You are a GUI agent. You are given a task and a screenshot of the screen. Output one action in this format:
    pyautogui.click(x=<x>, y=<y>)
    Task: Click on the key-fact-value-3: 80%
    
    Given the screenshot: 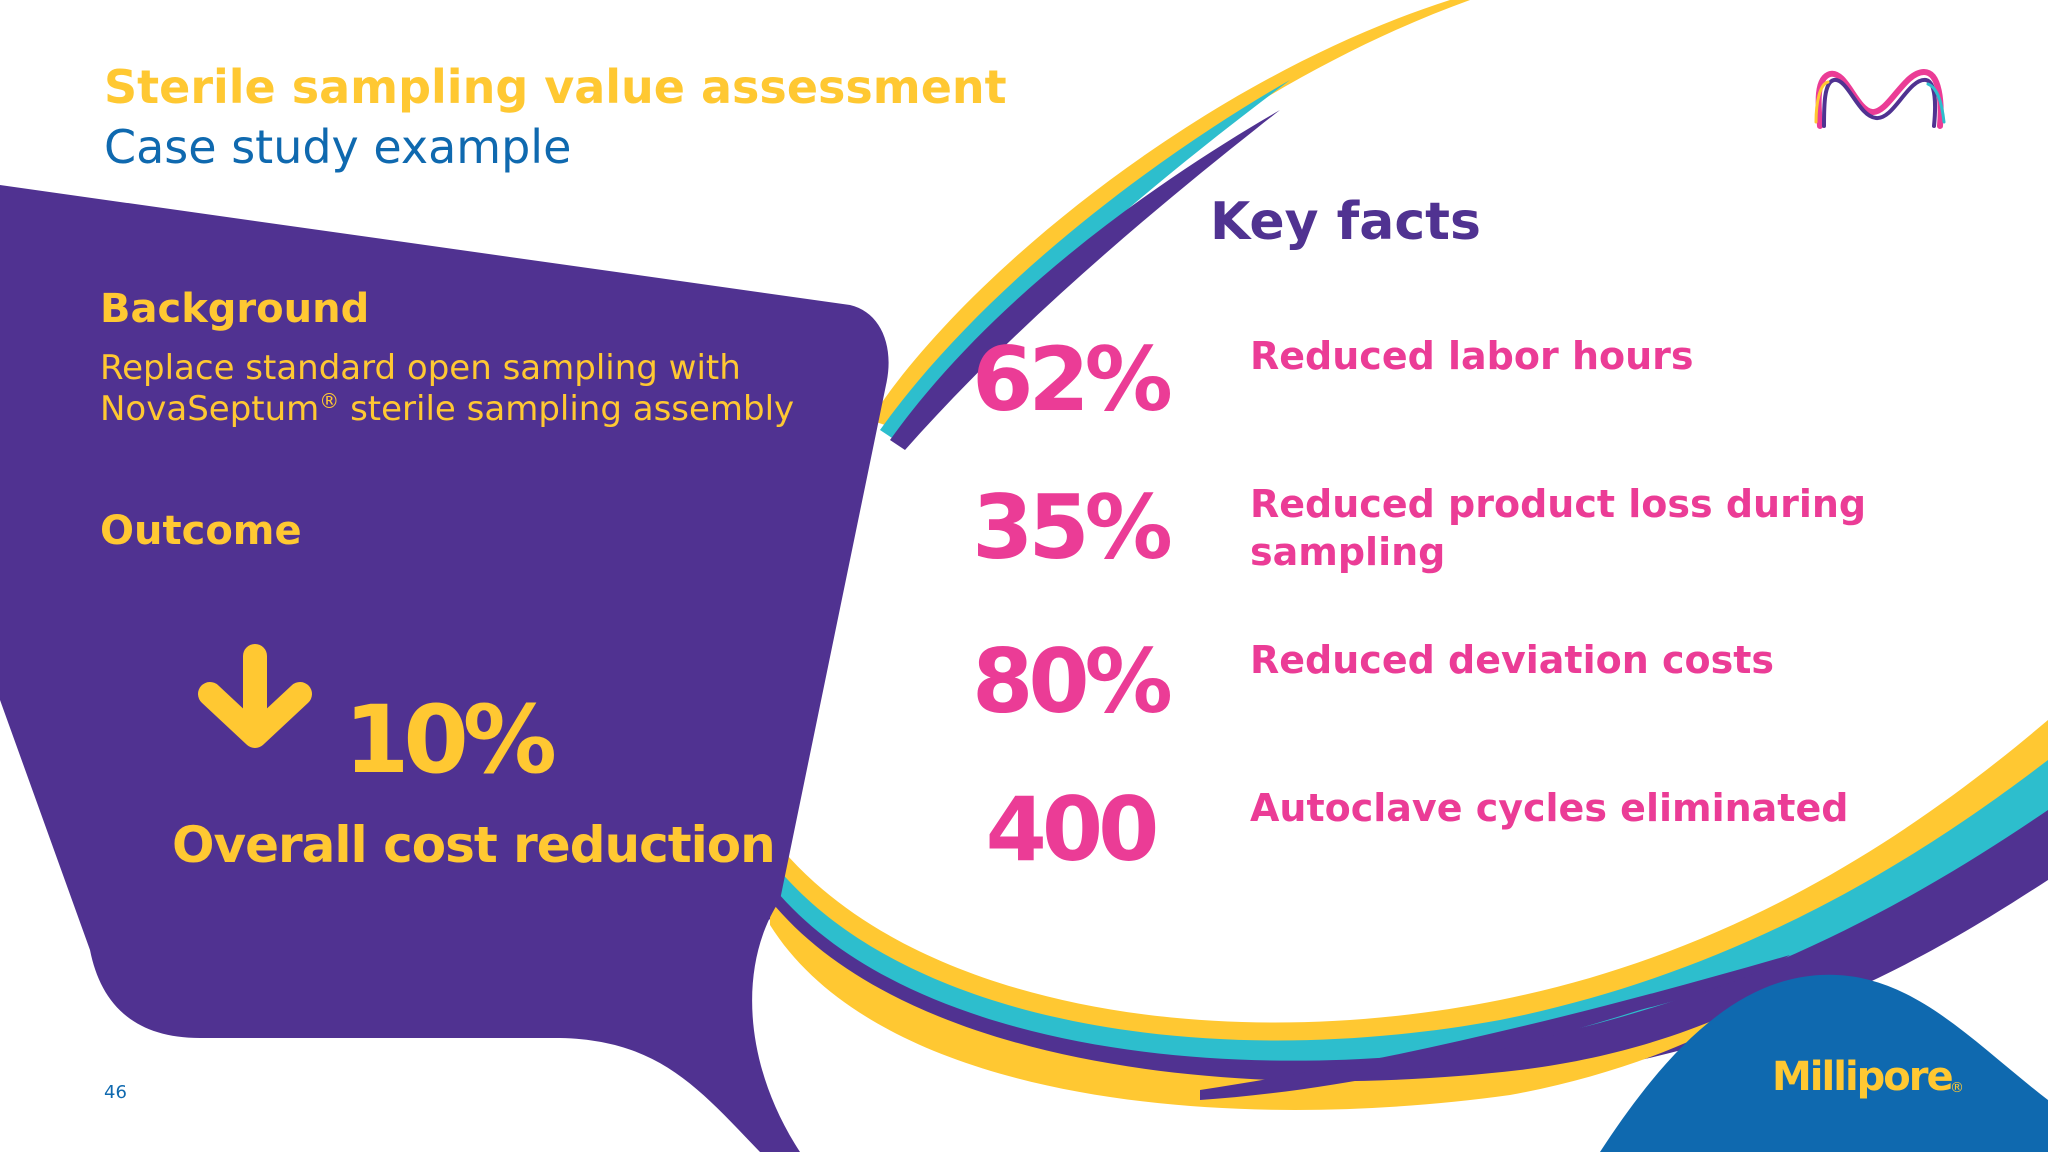 What is the action you would take?
    pyautogui.click(x=1072, y=681)
    